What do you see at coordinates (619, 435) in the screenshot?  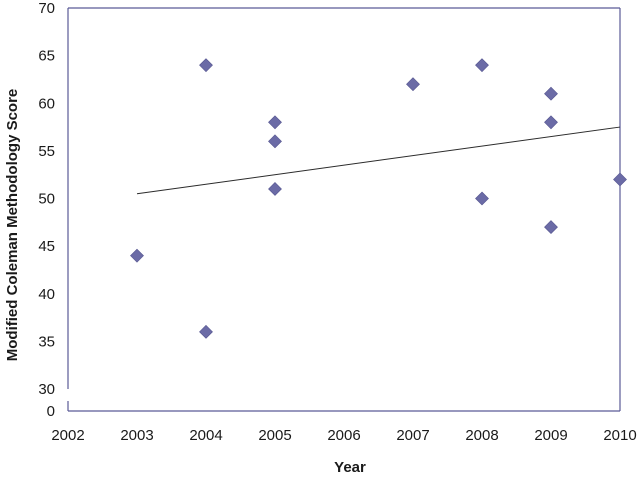 I see `x-tick-label: 2010` at bounding box center [619, 435].